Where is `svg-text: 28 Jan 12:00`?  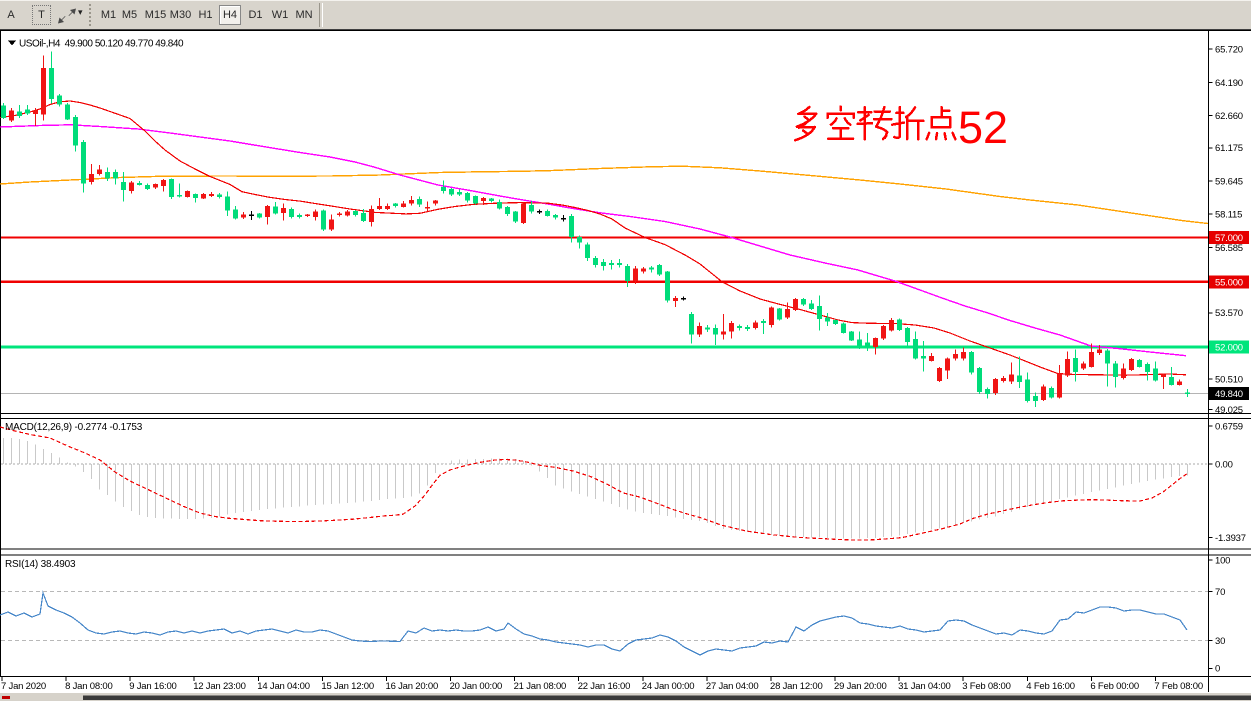 svg-text: 28 Jan 12:00 is located at coordinates (796, 686).